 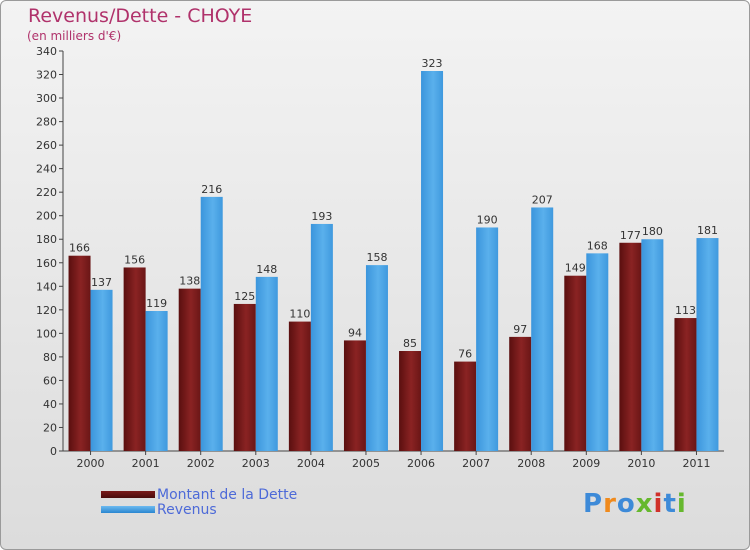 What do you see at coordinates (410, 343) in the screenshot?
I see `data-label: 85` at bounding box center [410, 343].